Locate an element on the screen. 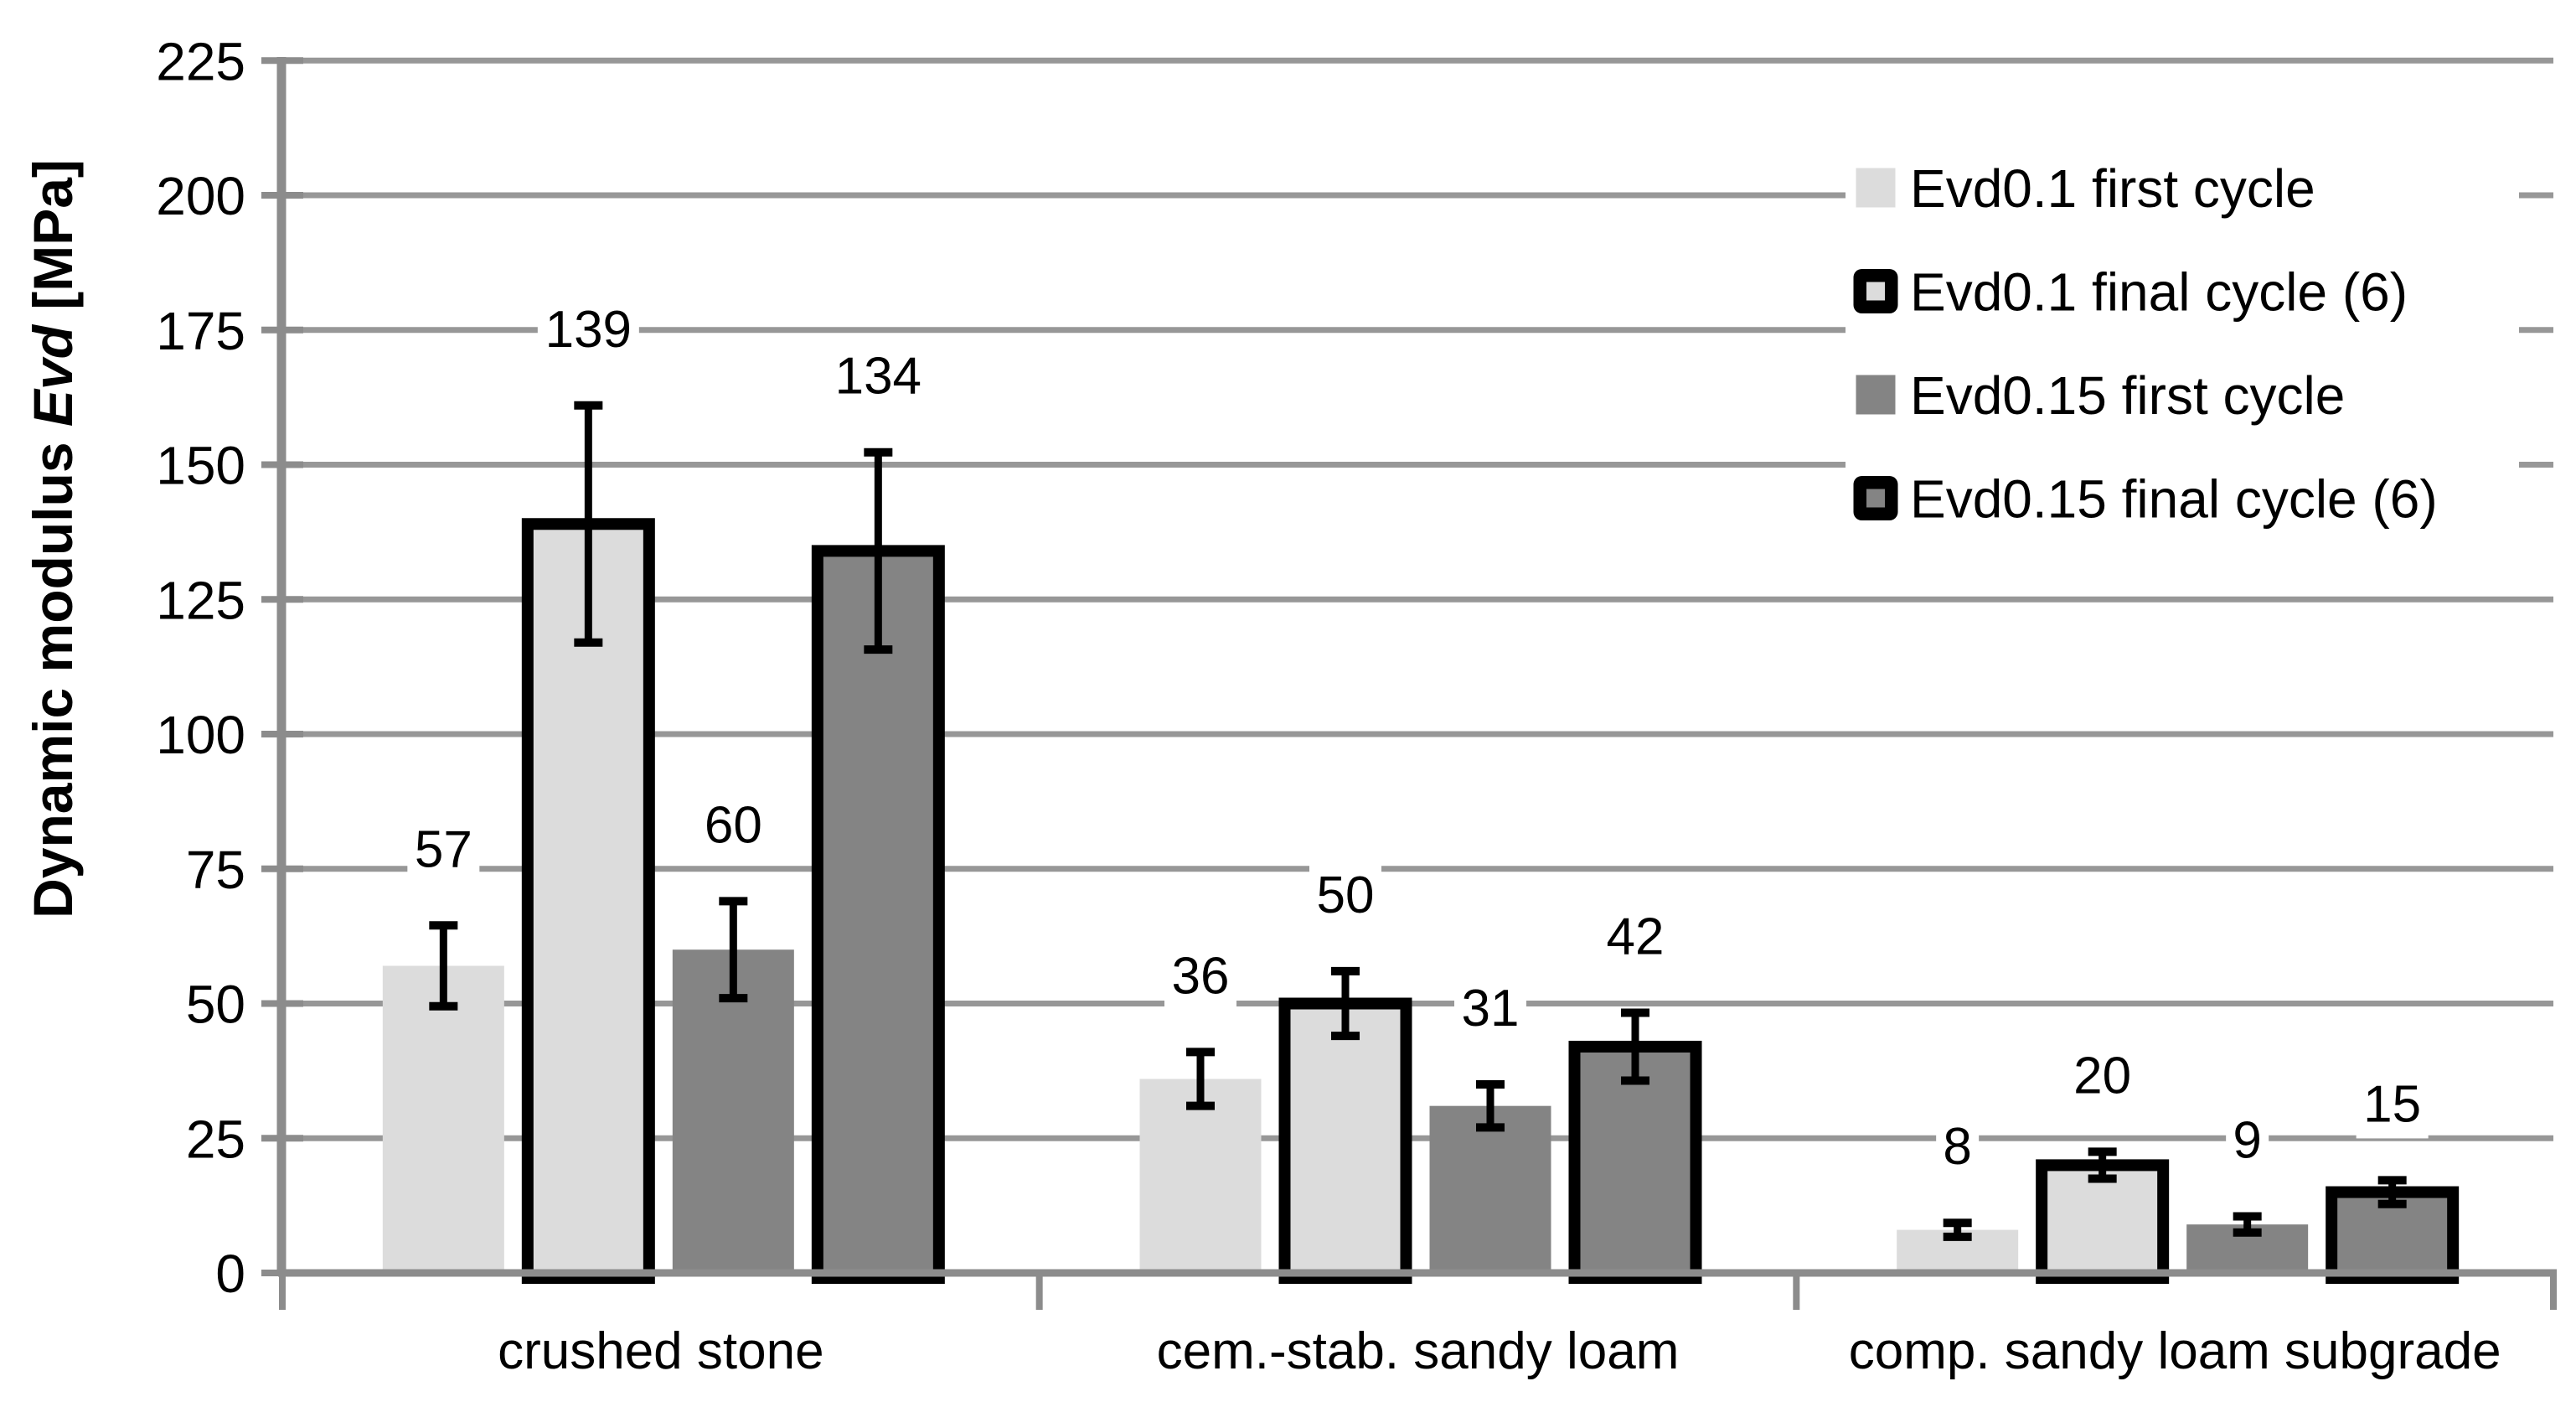 This screenshot has height=1402, width=2576. y-tick-label-200: 200 is located at coordinates (200, 196).